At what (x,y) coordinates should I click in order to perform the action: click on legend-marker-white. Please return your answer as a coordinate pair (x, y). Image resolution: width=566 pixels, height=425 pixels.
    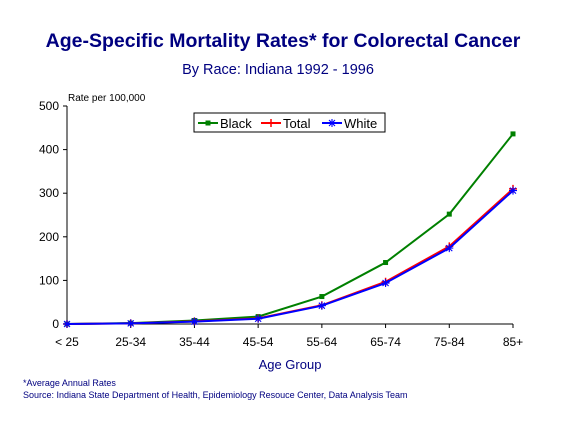
    Looking at the image, I should click on (332, 123).